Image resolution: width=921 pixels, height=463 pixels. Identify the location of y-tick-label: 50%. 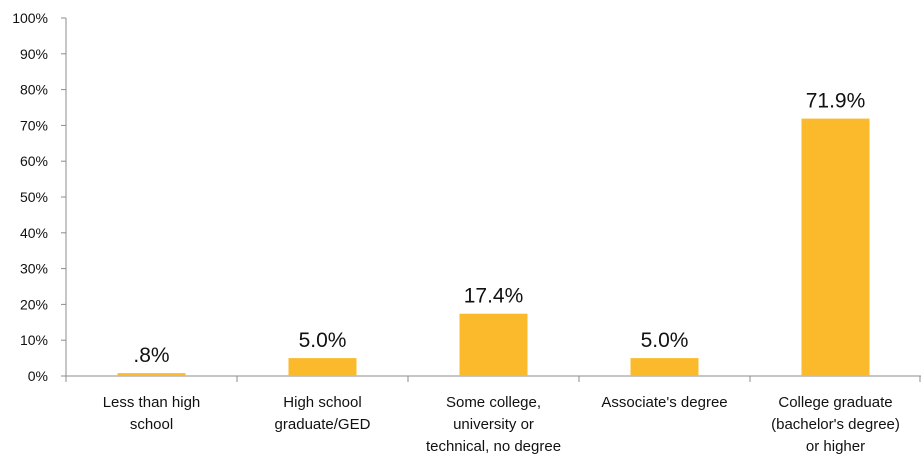
(34, 197).